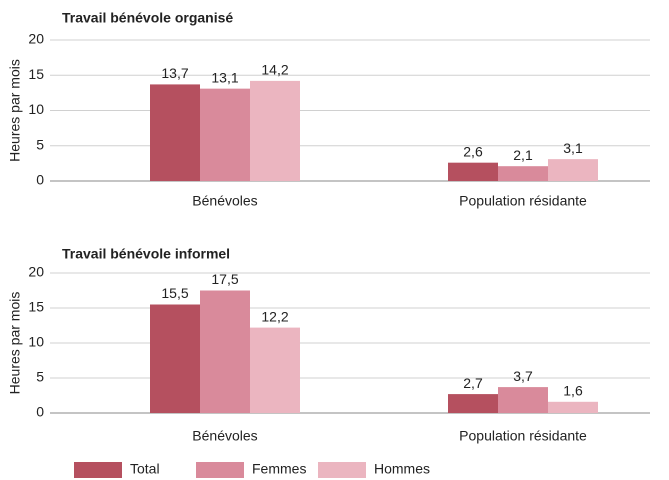  I want to click on data-label: 2,7, so click(473, 383).